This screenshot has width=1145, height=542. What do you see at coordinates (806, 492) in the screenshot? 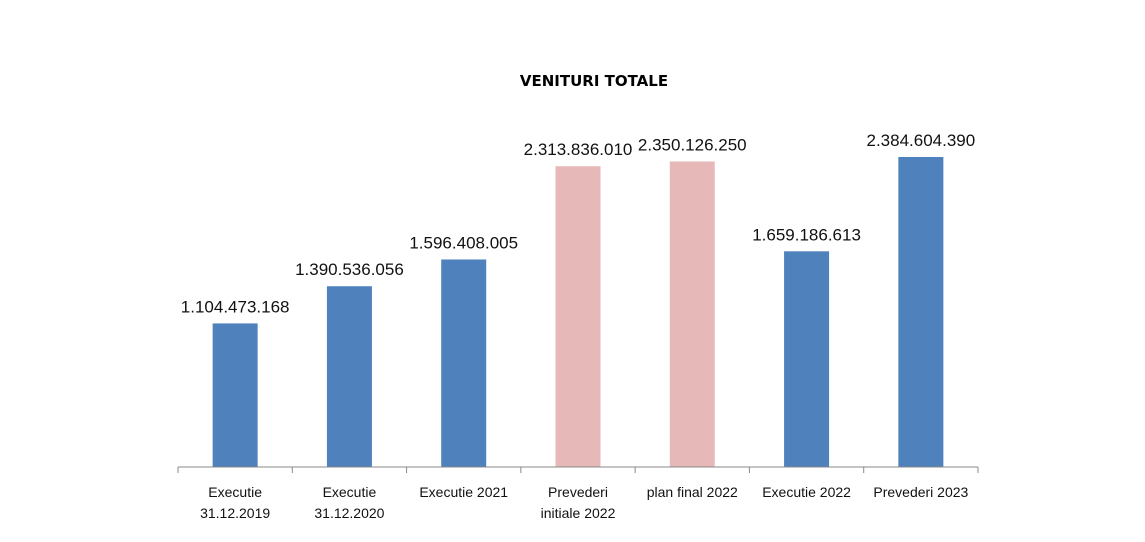
I see `x-tick-label: Executie 2022` at bounding box center [806, 492].